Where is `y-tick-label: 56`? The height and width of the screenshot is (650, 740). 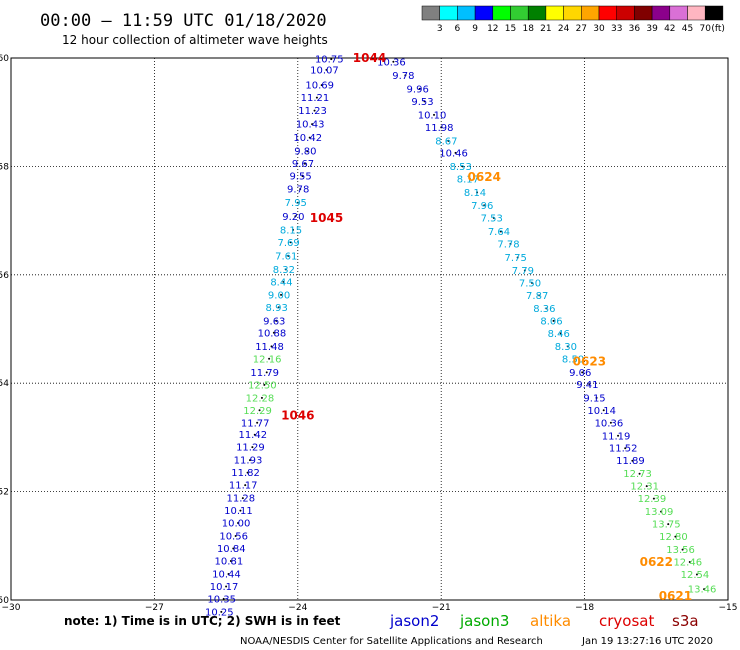
y-tick-label: 56 is located at coordinates (4, 276).